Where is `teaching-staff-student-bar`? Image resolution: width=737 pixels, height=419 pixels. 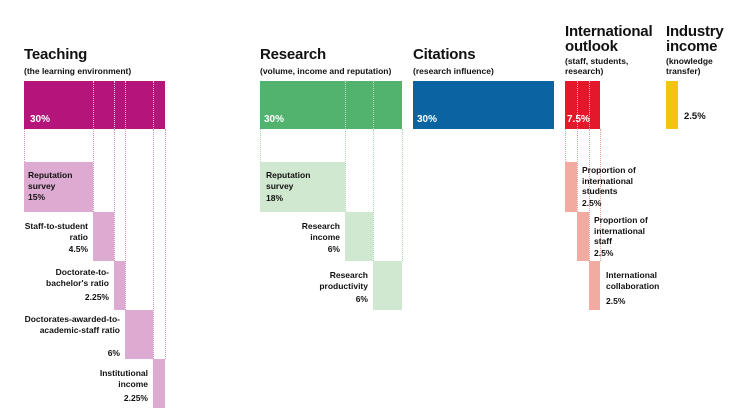
teaching-staff-student-bar is located at coordinates (103, 236).